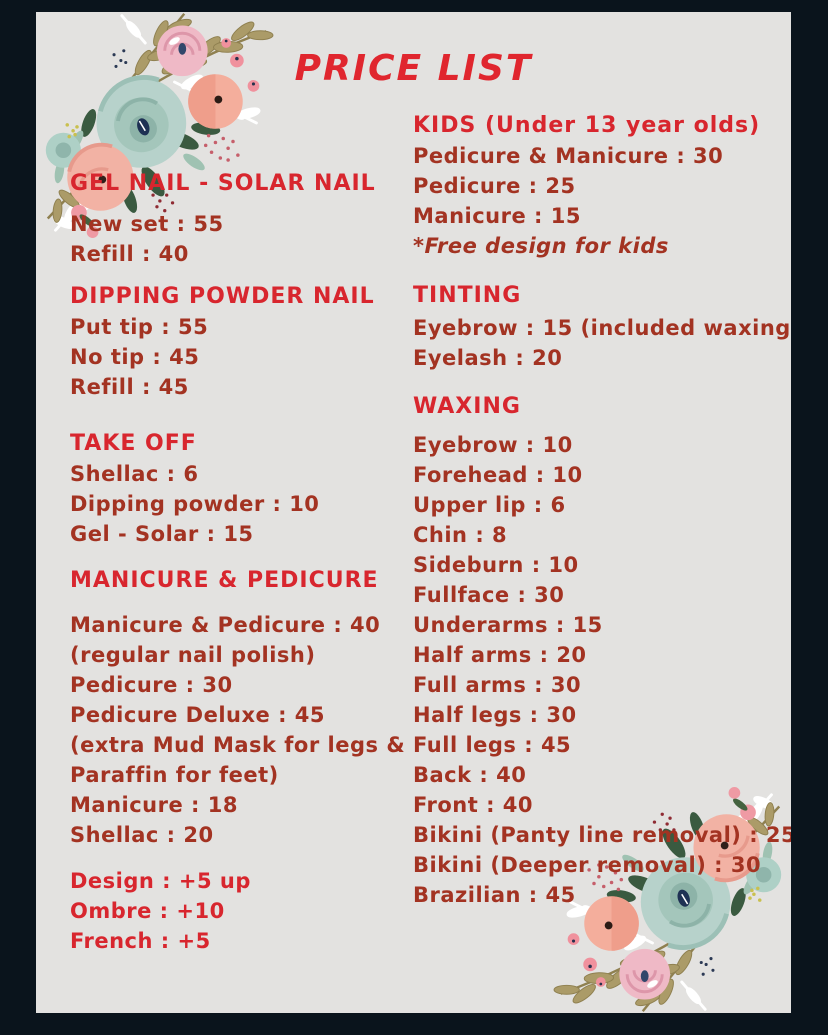  Describe the element at coordinates (222, 296) in the screenshot. I see `section-title: DIPPING POWDER NAIL` at that location.